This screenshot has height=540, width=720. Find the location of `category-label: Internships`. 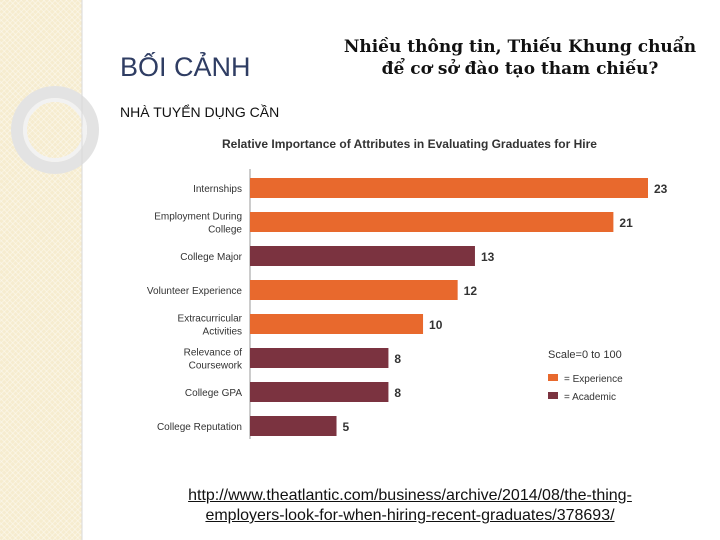

category-label: Internships is located at coordinates (217, 189).